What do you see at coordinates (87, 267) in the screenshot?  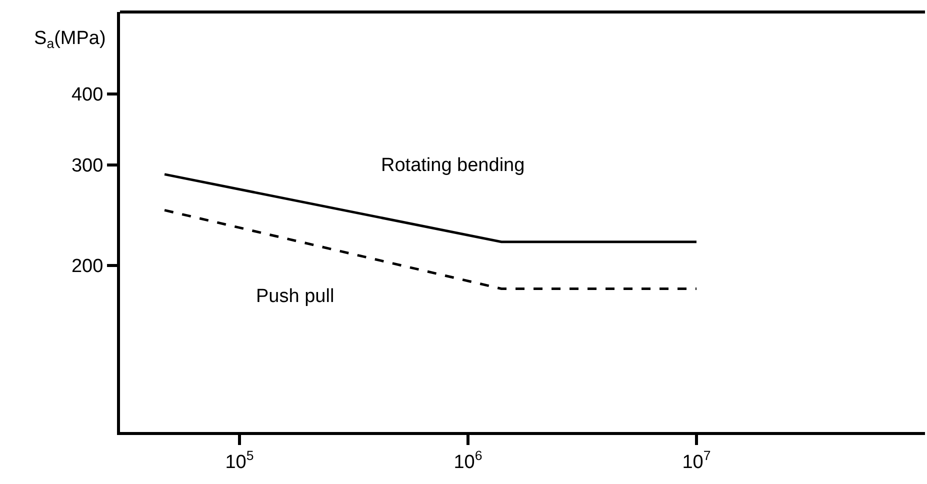 I see `y-tick-label: 200` at bounding box center [87, 267].